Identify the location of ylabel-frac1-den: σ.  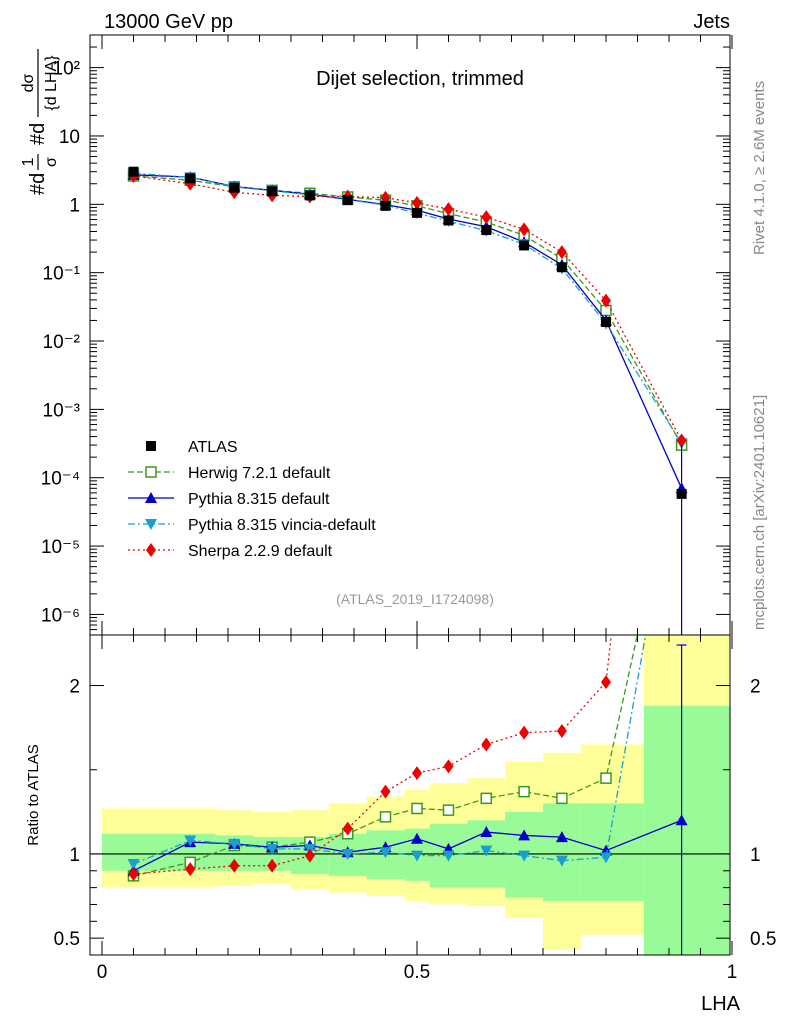
(51, 162).